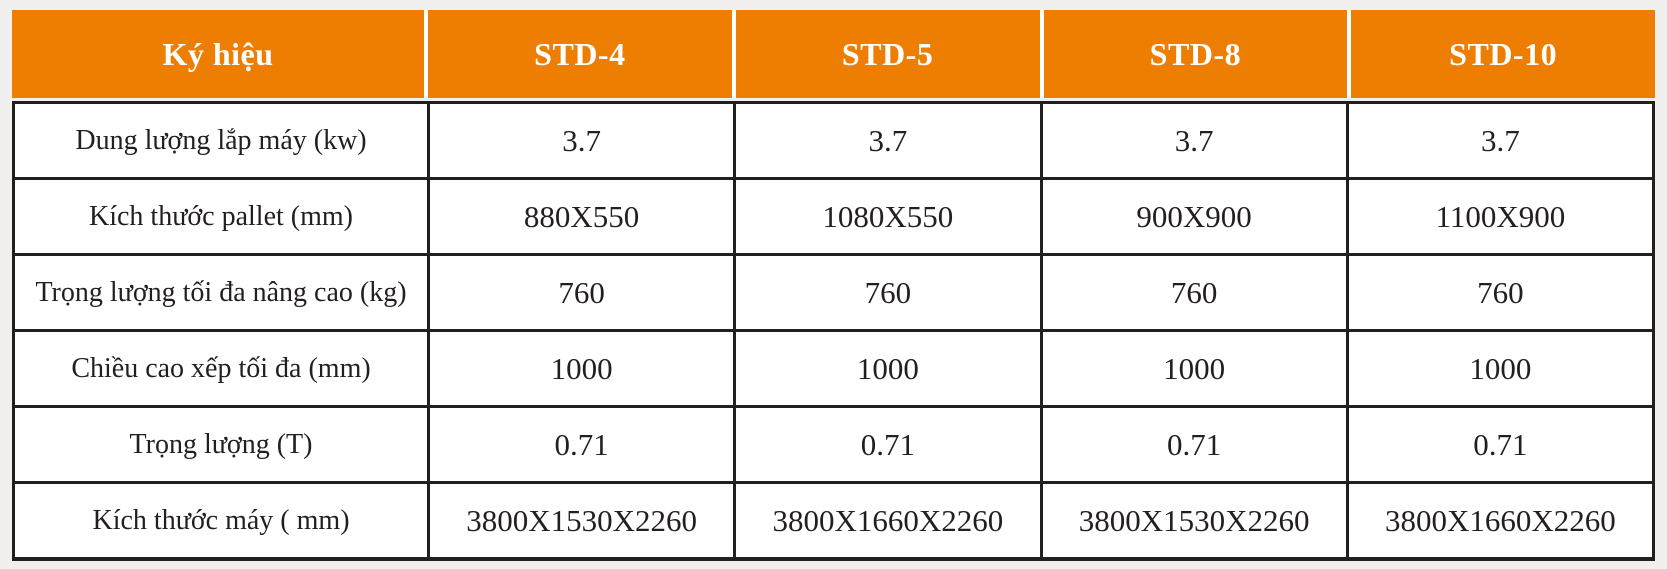 This screenshot has height=569, width=1667. Describe the element at coordinates (221, 368) in the screenshot. I see `row-label: Chiều cao xếp tối đa (mm)` at that location.